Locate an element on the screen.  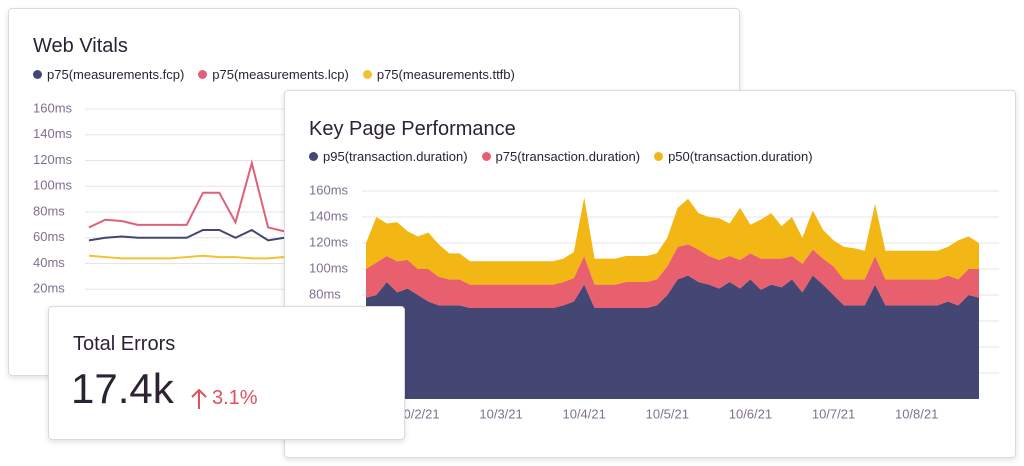
stat-card: Total Errors 17.4k 3.1% is located at coordinates (226, 373).